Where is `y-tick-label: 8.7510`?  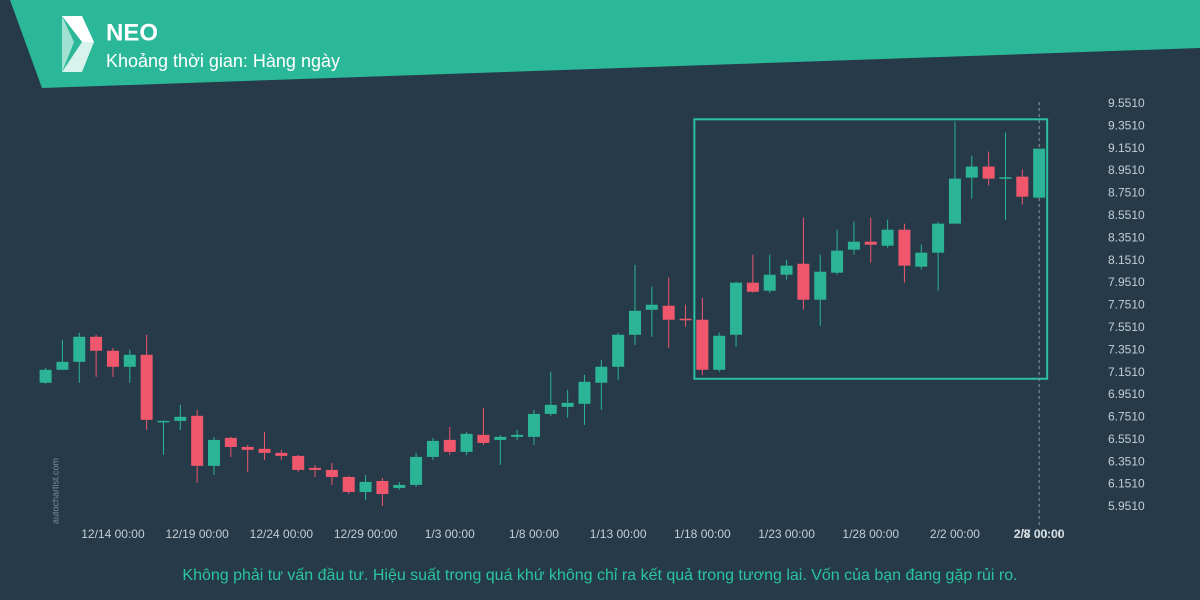 y-tick-label: 8.7510 is located at coordinates (1126, 193).